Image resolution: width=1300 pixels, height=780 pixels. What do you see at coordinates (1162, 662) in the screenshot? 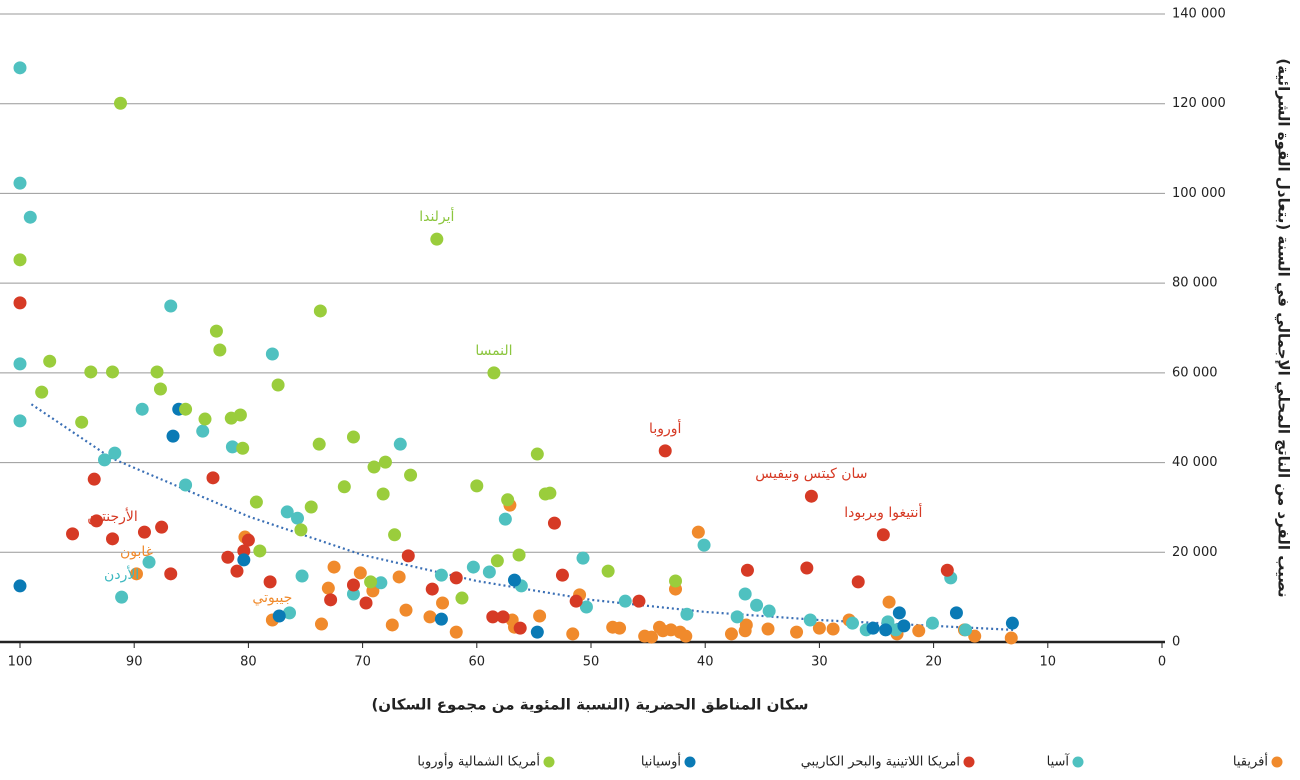
I see `x-tick-label: 0` at bounding box center [1162, 662].